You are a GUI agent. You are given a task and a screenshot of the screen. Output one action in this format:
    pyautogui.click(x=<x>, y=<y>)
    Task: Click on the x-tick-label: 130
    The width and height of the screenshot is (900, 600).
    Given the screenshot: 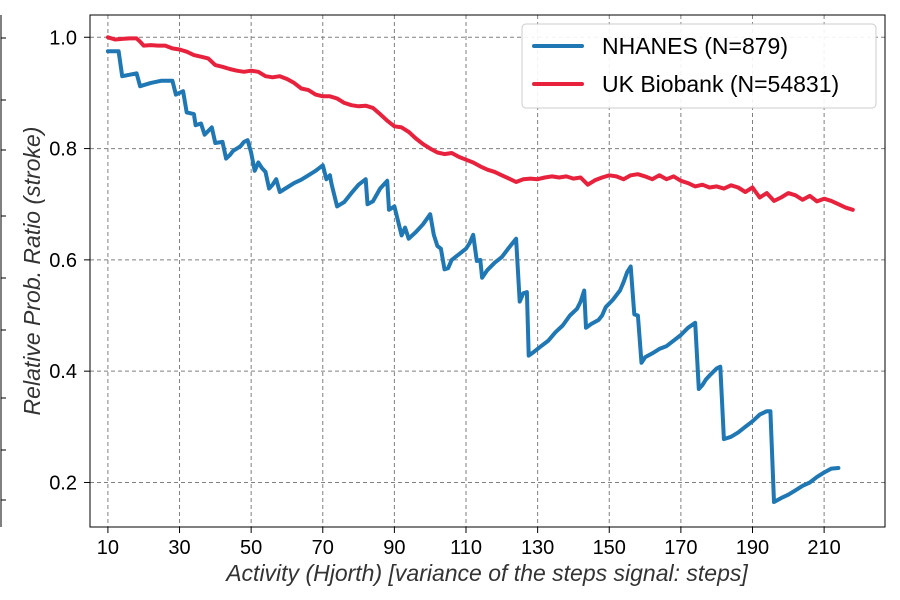 What is the action you would take?
    pyautogui.click(x=537, y=548)
    